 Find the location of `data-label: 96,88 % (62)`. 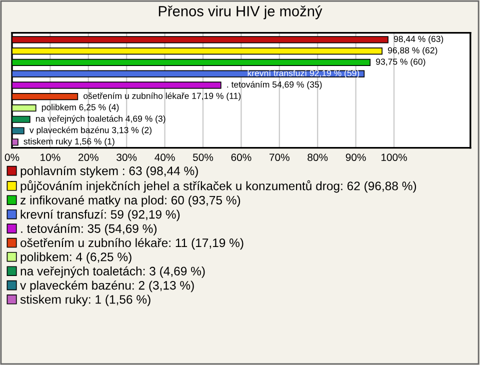

data-label: 96,88 % (62) is located at coordinates (413, 51).